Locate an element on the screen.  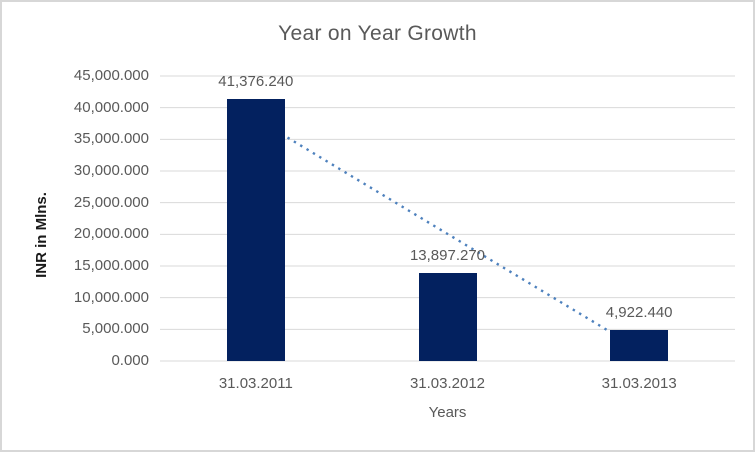
y-tick-label: 30,000.000 is located at coordinates (111, 170).